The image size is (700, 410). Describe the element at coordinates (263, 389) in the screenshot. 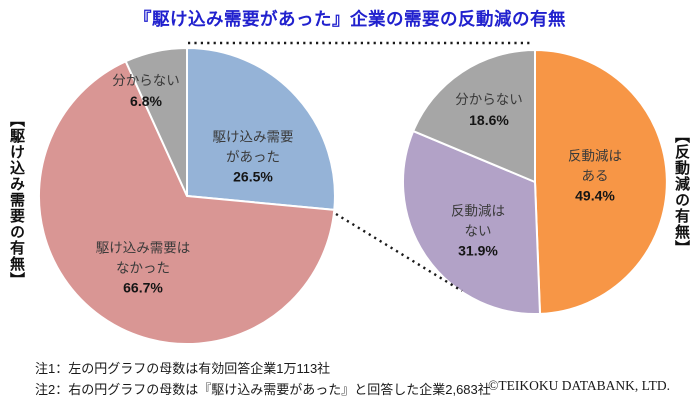

I see `footnote-2: 注2：右の円グラフの母数は『駆け込み需要があった』と回答した企業2,683社` at that location.